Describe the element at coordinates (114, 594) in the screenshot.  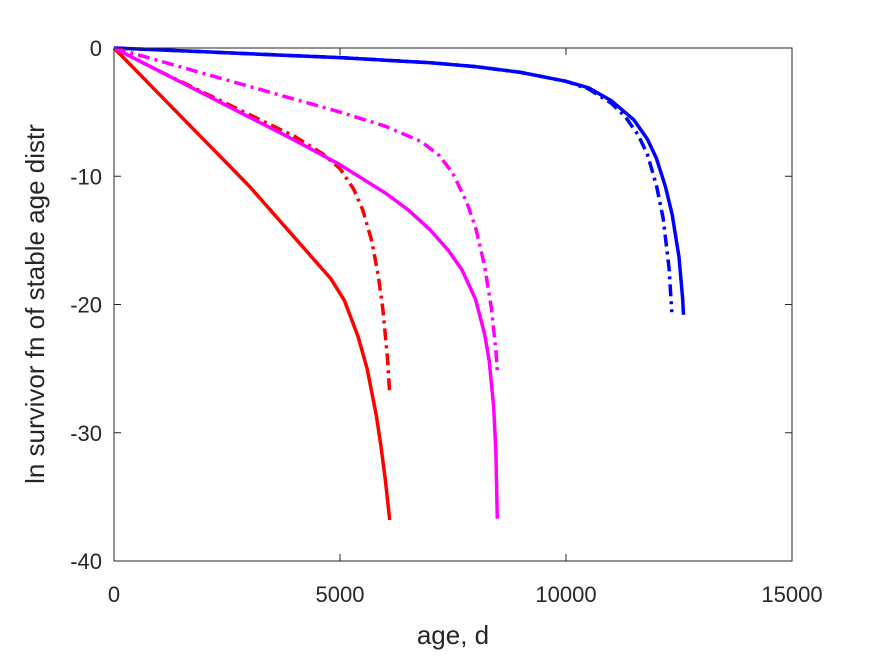
I see `x-tick-label: 0` at that location.